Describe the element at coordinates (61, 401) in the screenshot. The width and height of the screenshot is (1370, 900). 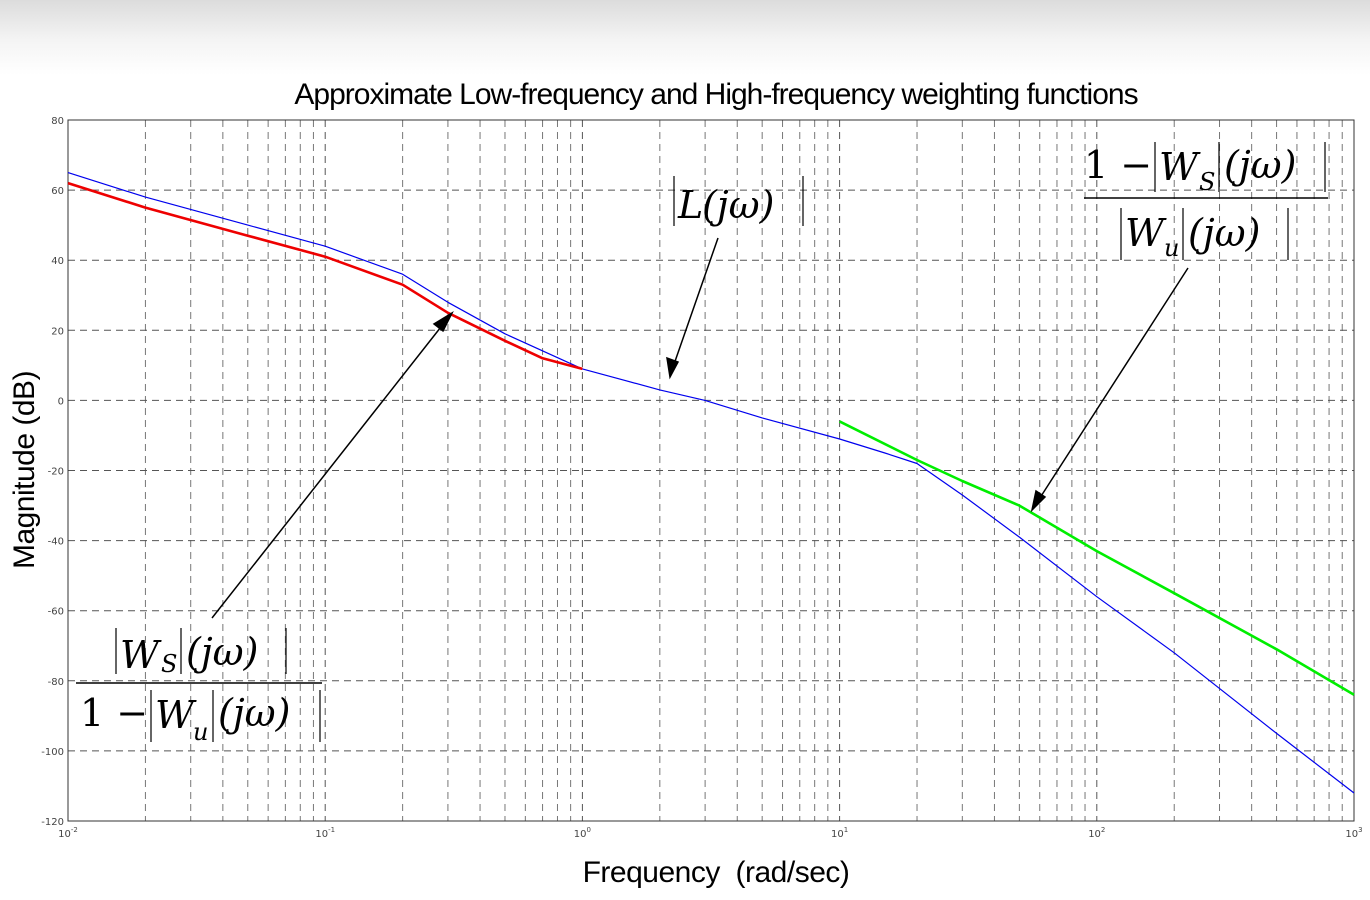
I see `y-tick-label: 0` at that location.